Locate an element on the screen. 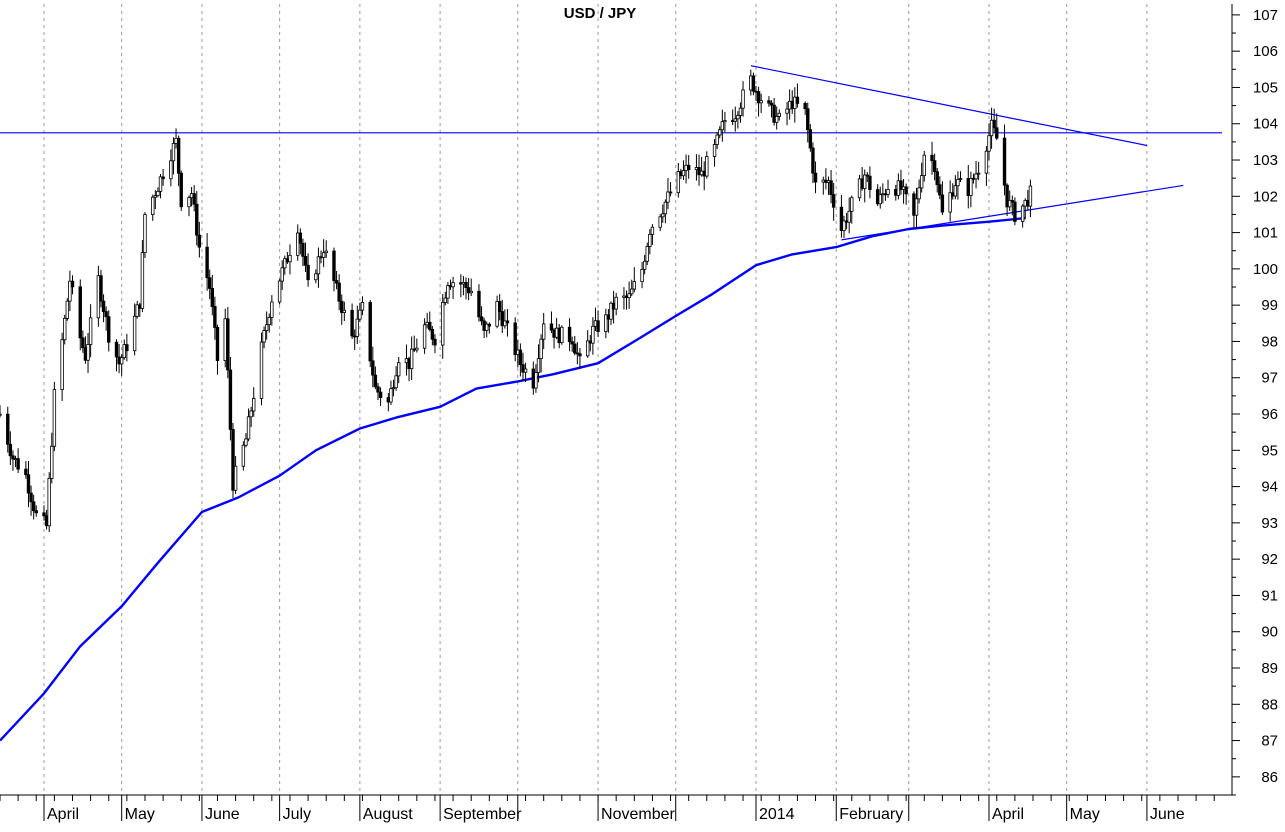 The image size is (1285, 832). y-tick-label: 92 is located at coordinates (1269, 559).